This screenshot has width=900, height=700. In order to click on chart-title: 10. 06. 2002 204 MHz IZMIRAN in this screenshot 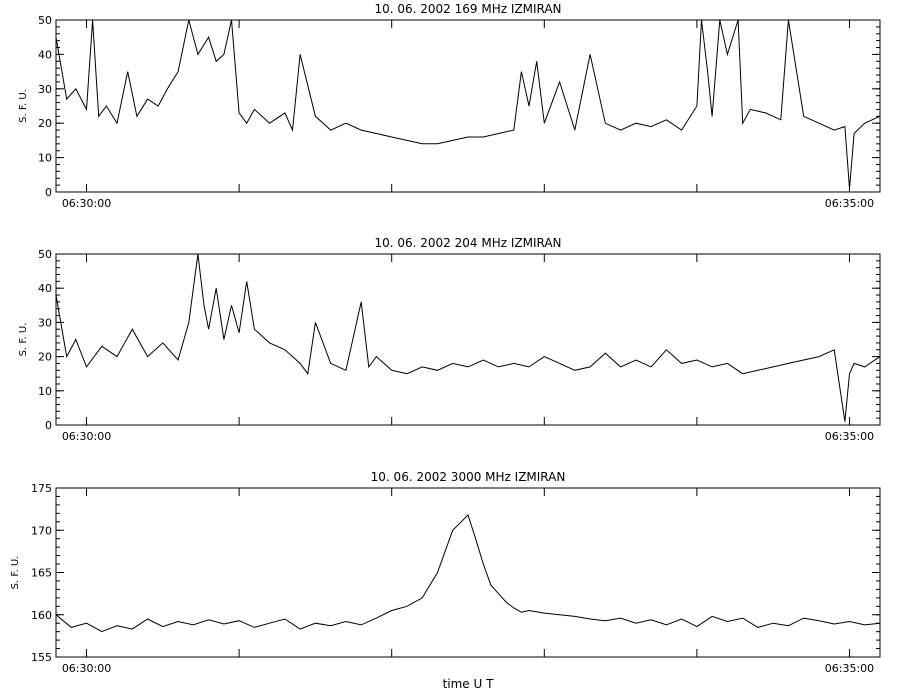, I will do `click(467, 243)`.